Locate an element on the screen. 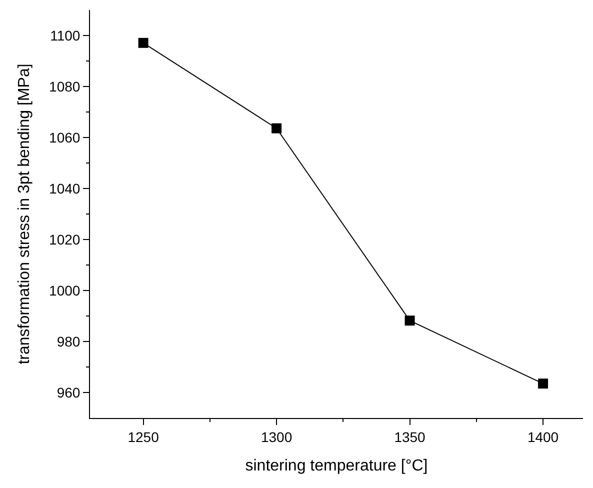  x-tick-label: 1400 is located at coordinates (543, 436).